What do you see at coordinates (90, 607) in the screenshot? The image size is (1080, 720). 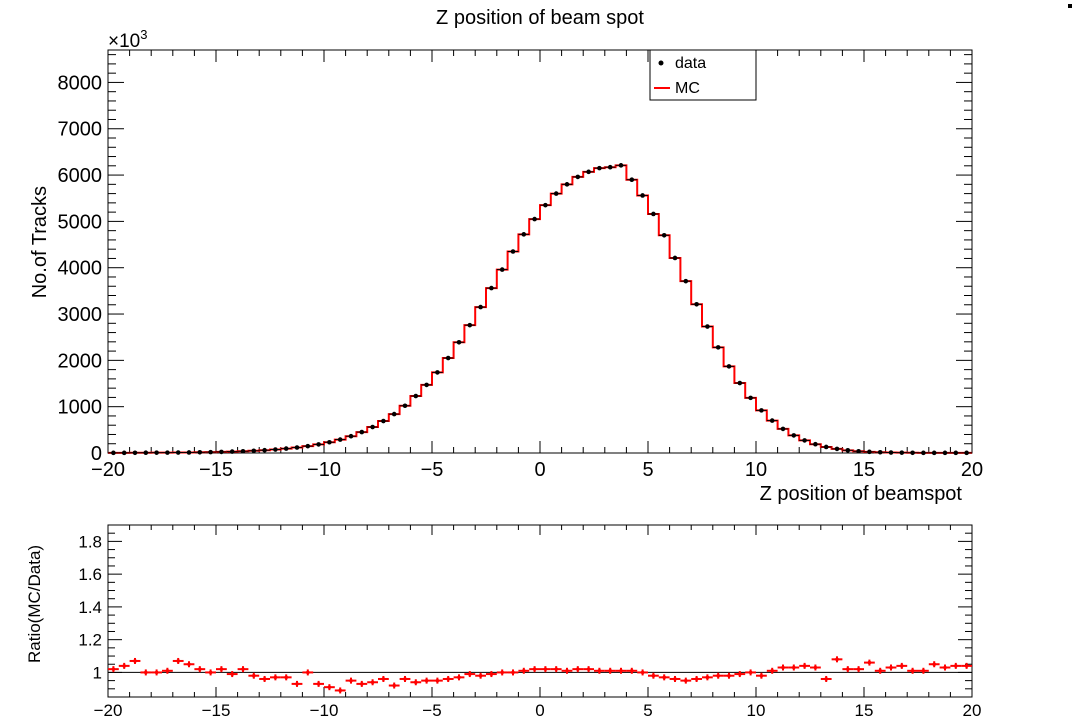 I see `ratio-y-tick-label: 1.4` at bounding box center [90, 607].